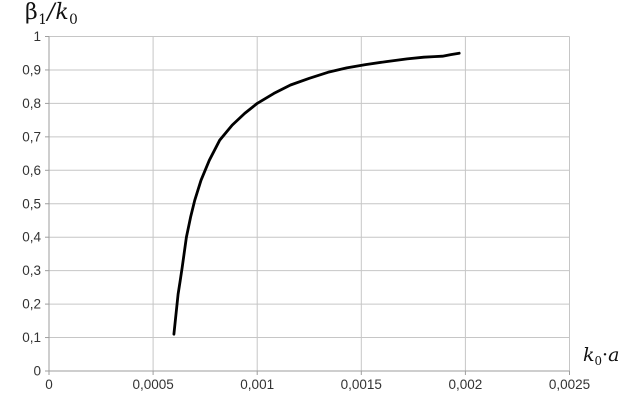 The image size is (637, 407). I want to click on y-tick-label: 0,3, so click(31, 270).